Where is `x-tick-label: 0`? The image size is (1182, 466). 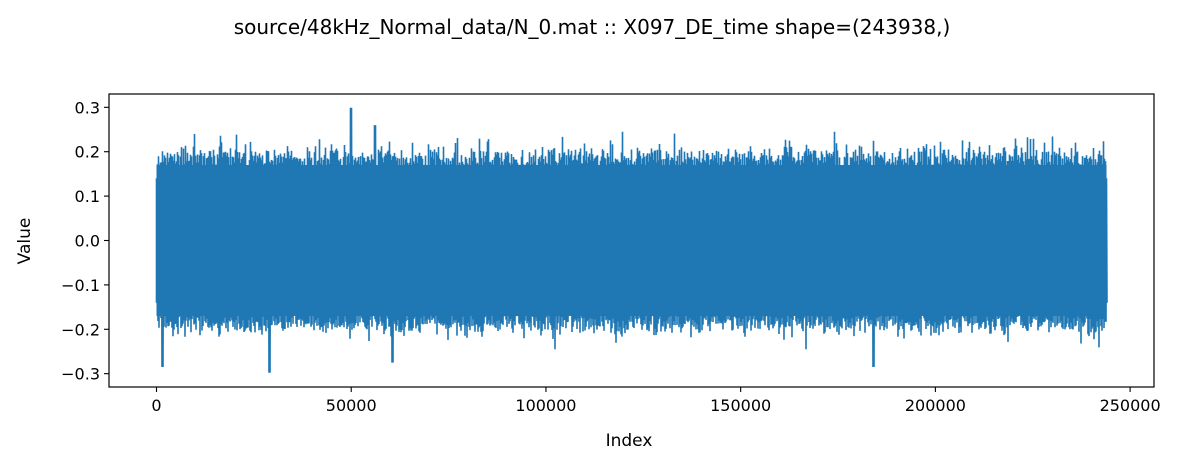 x-tick-label: 0 is located at coordinates (156, 405).